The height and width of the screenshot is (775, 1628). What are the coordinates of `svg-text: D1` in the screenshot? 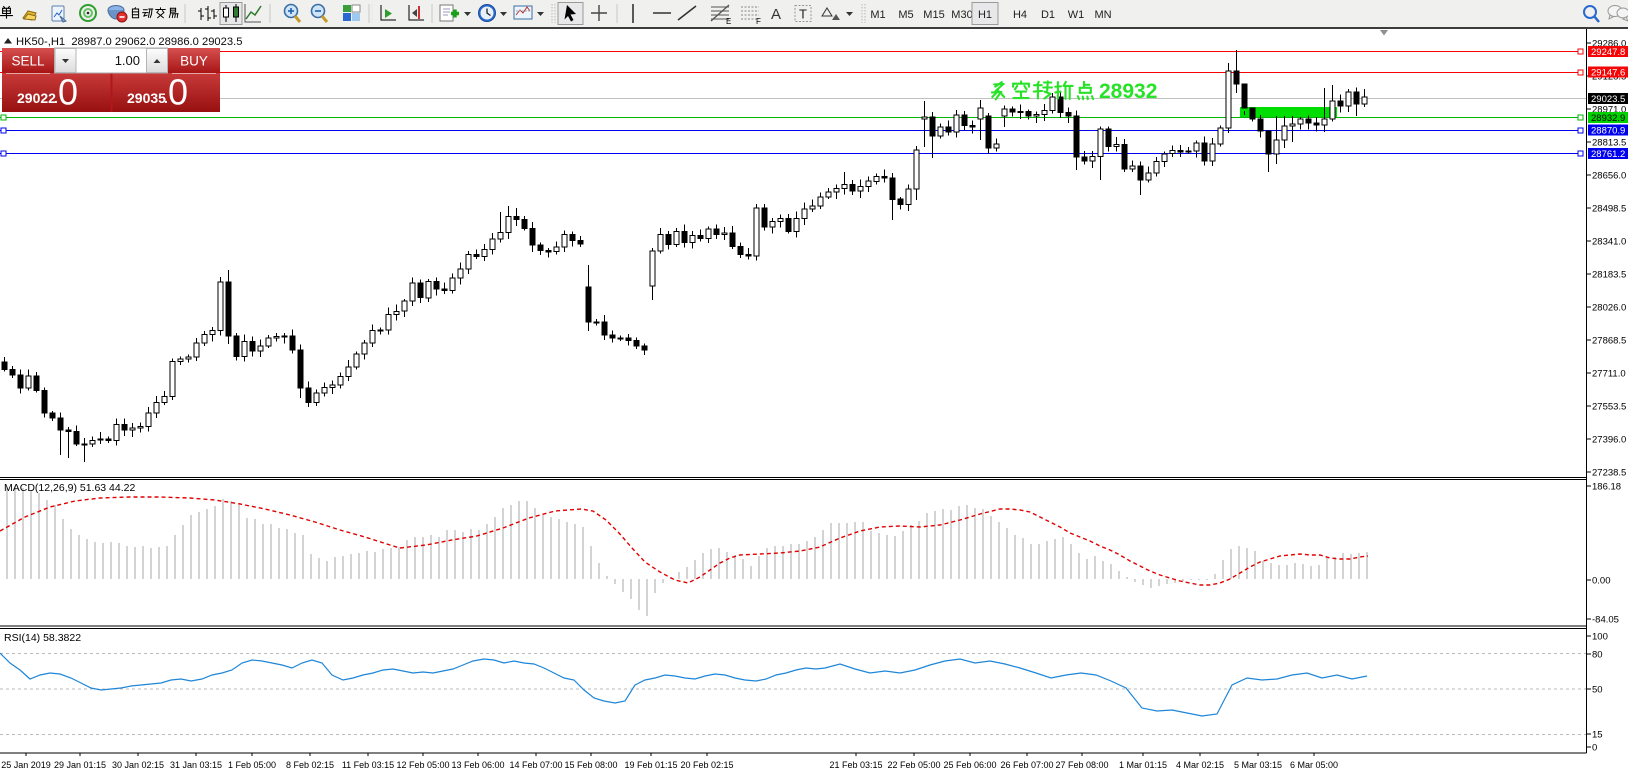 It's located at (1048, 15).